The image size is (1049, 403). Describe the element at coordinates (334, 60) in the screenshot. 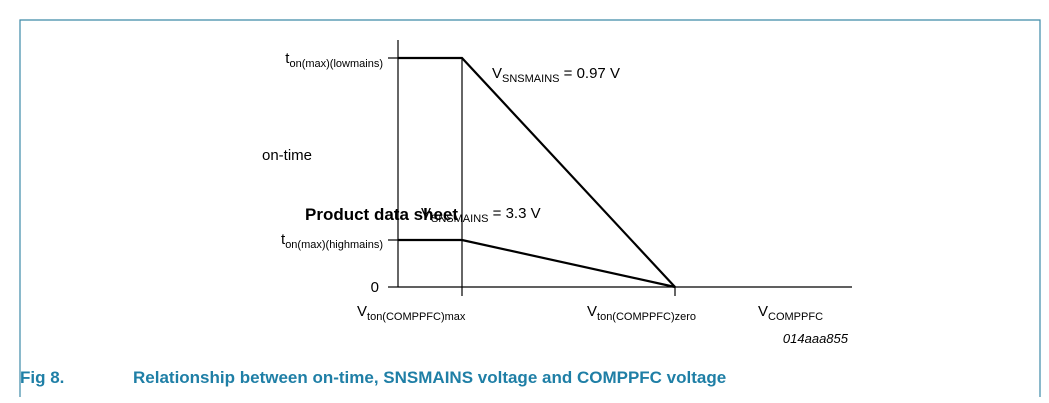

I see `y-label: ton(max)(lowmains)` at that location.